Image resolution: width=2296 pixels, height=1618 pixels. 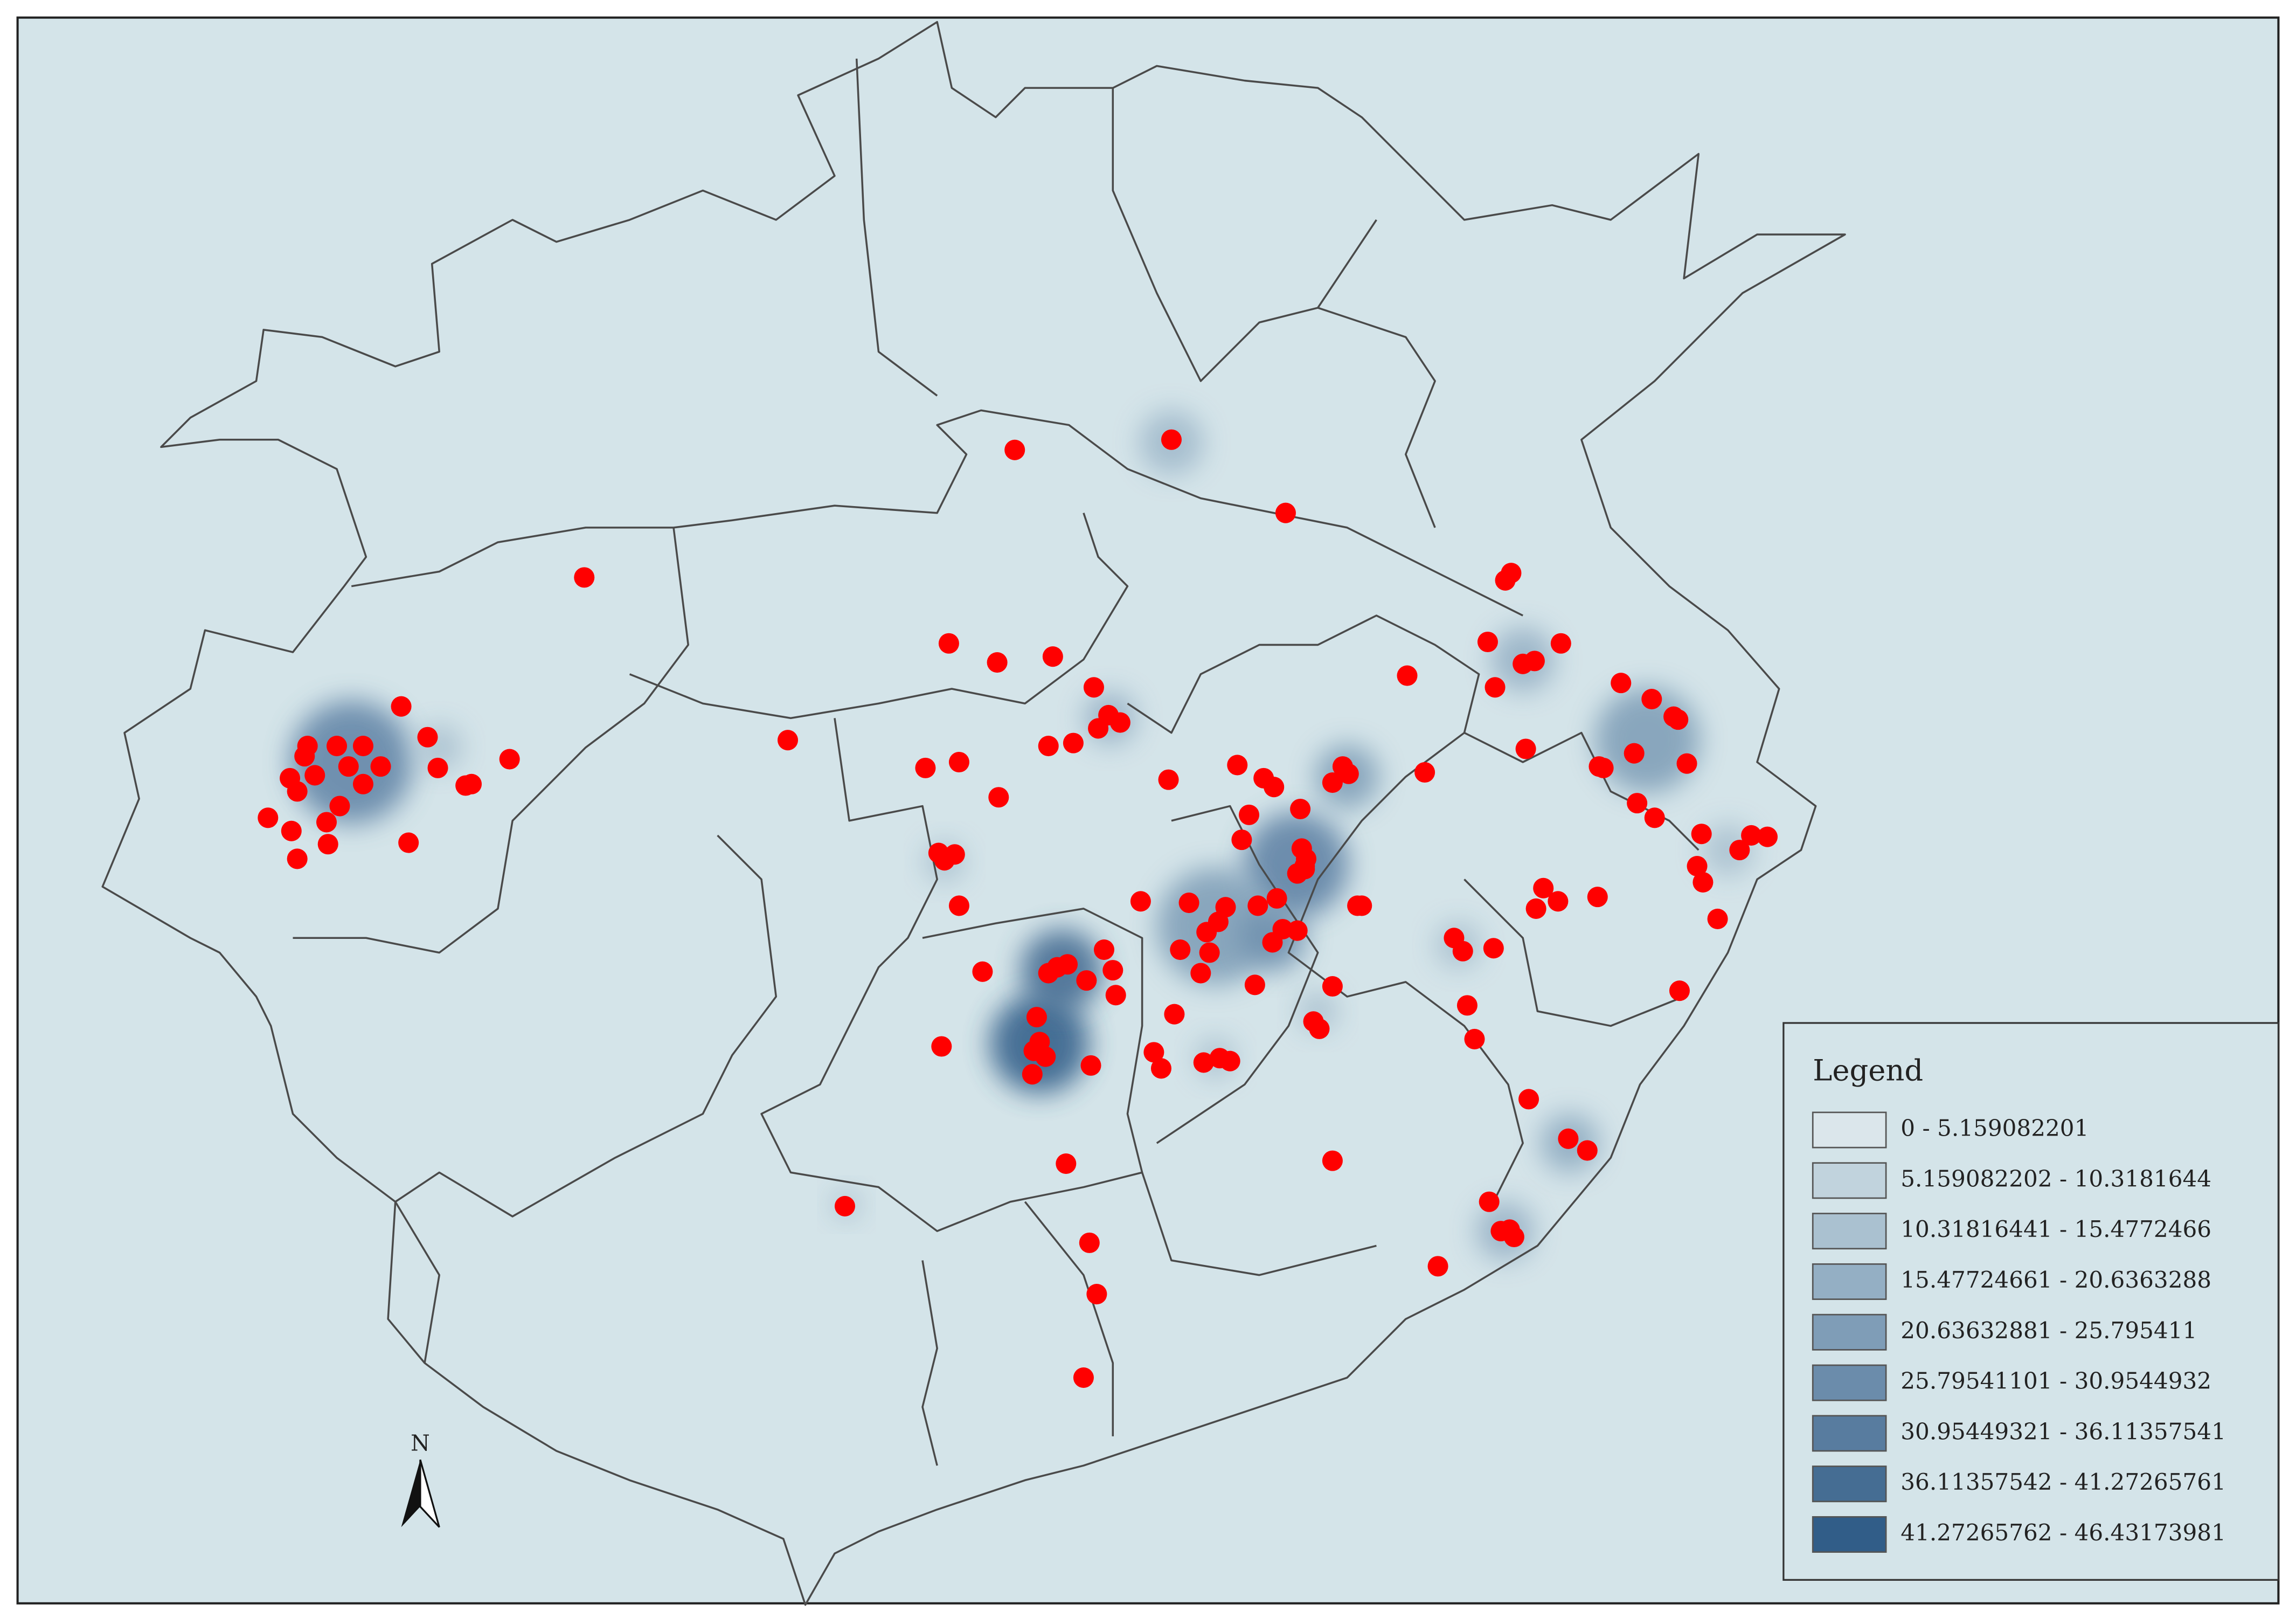 What do you see at coordinates (1868, 1070) in the screenshot?
I see `legend-title: Legend` at bounding box center [1868, 1070].